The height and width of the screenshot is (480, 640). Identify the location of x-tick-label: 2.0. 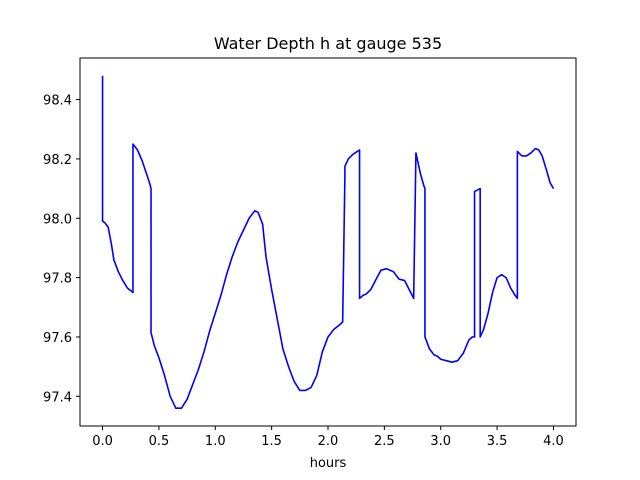
(328, 441).